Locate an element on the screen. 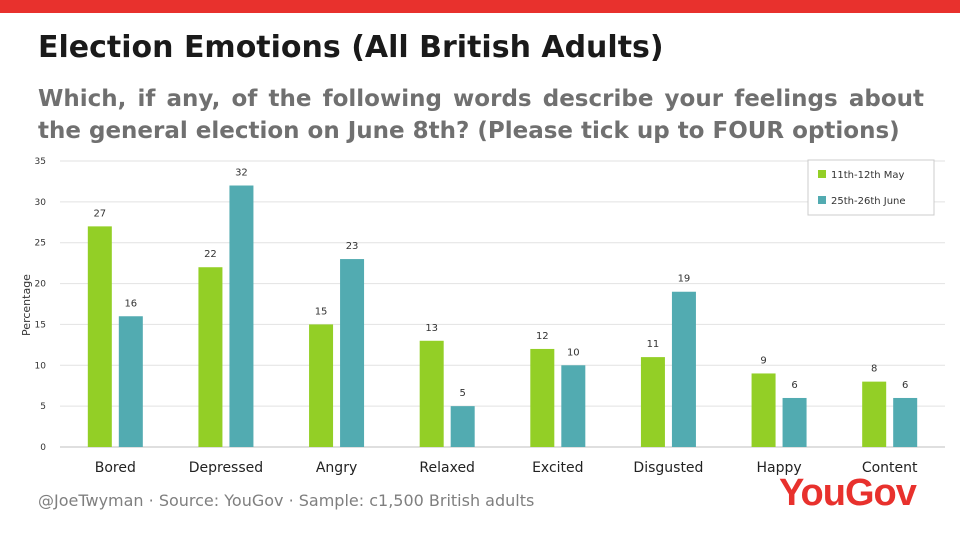 The width and height of the screenshot is (960, 540). x-tick-label: Happy is located at coordinates (778, 468).